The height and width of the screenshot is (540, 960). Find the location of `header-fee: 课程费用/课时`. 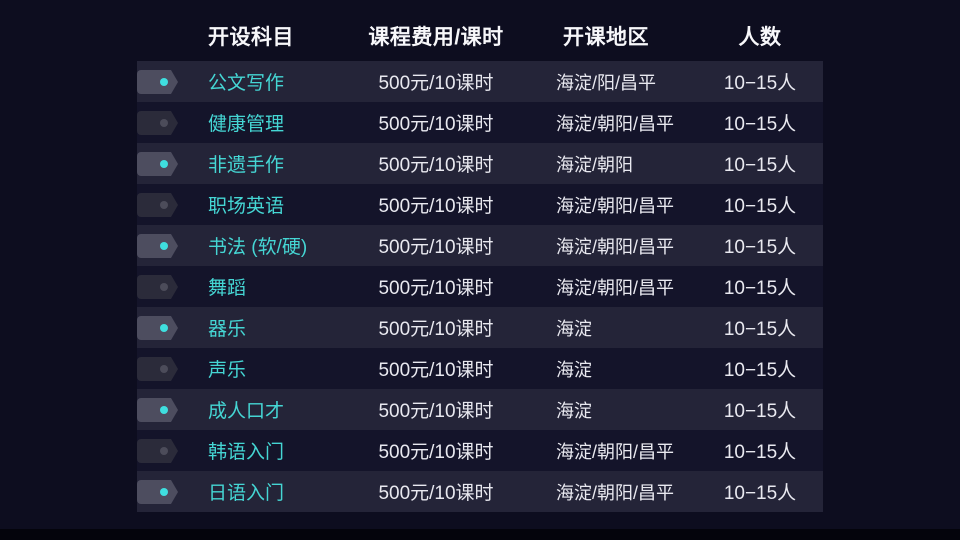

header-fee: 课程费用/课时 is located at coordinates (436, 37).